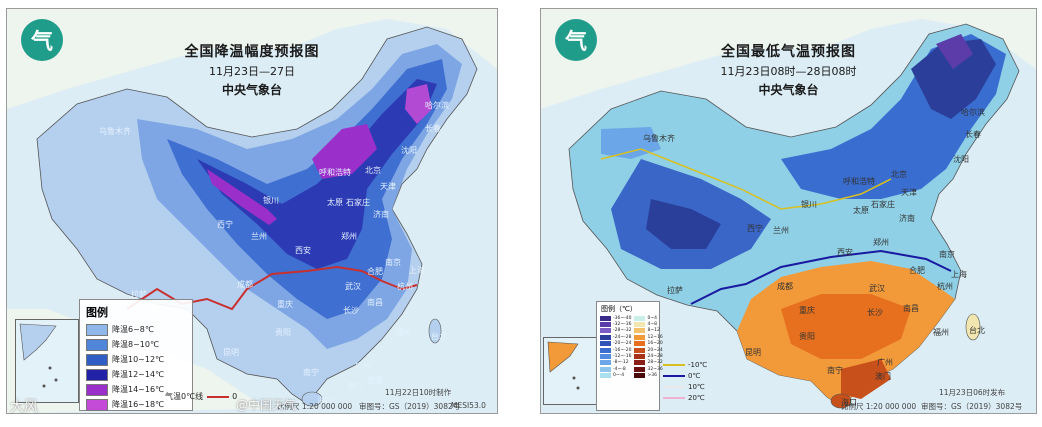 The image size is (1042, 427). I want to click on city-label: 海口, so click(325, 400).